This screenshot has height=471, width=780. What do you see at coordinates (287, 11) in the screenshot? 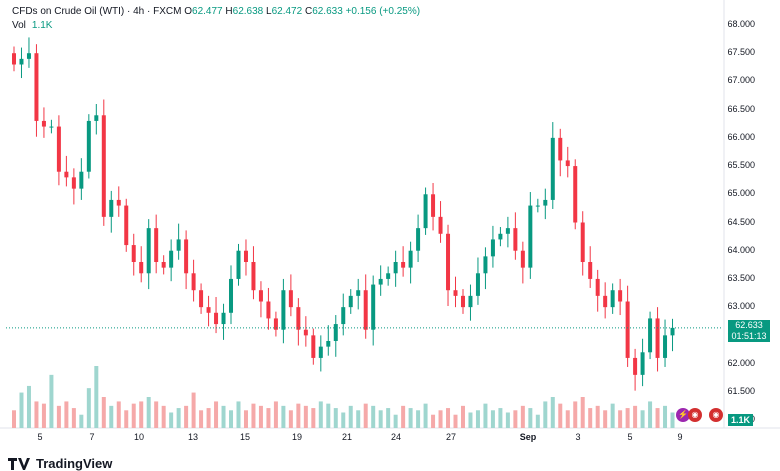
I see `low-value: 62.472` at bounding box center [287, 11].